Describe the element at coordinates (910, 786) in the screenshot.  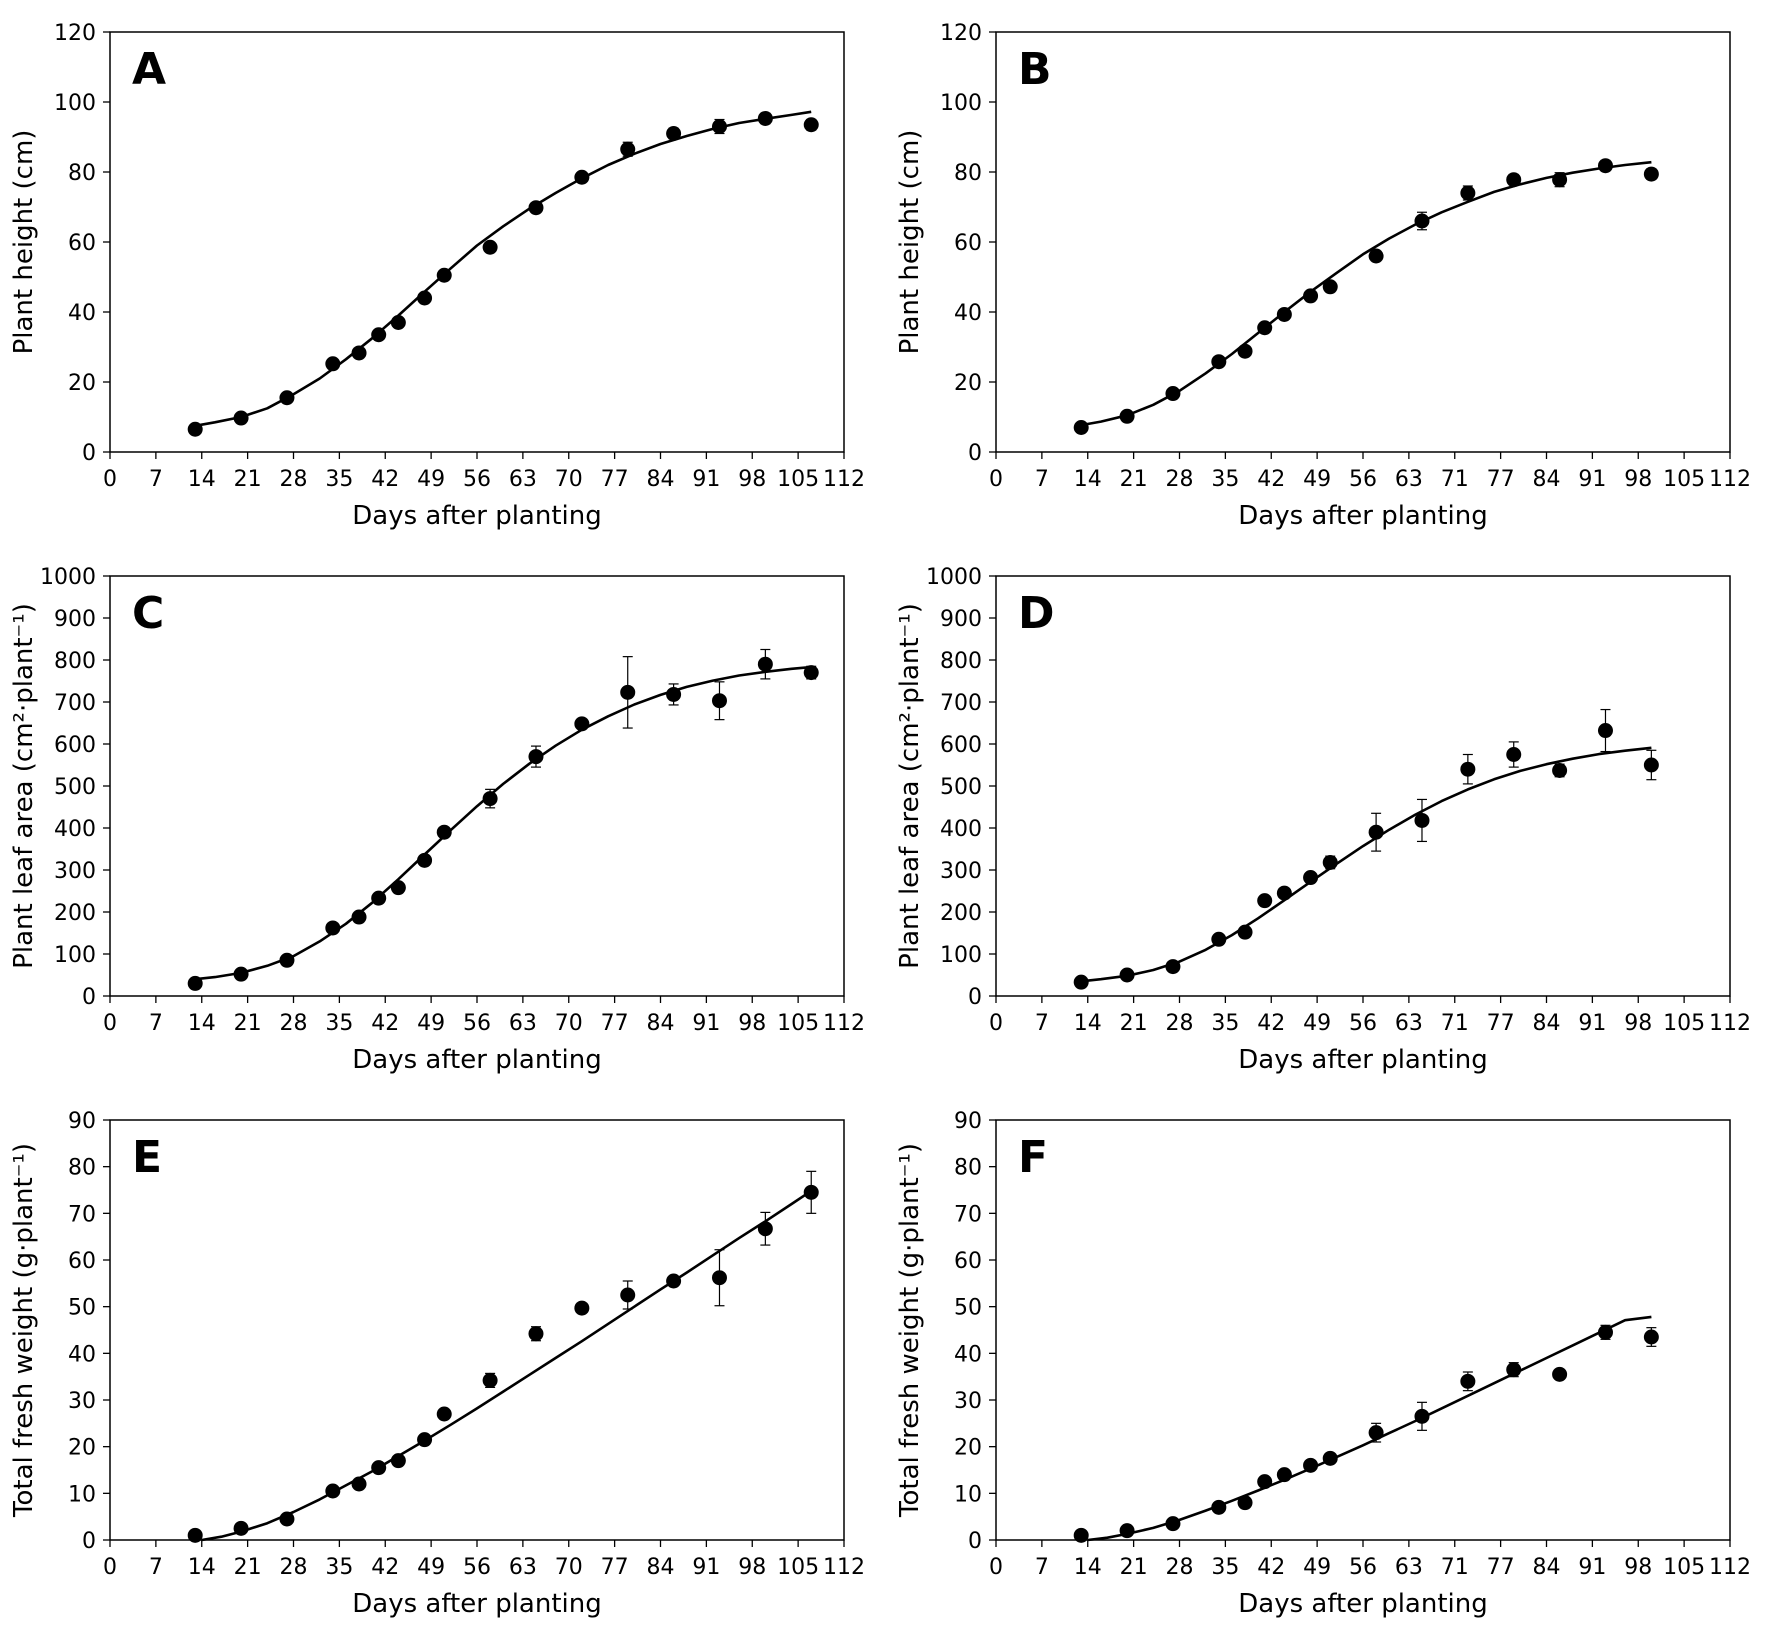
I see `y-axis-label: Plant leaf area (cm²·plant⁻¹)` at that location.